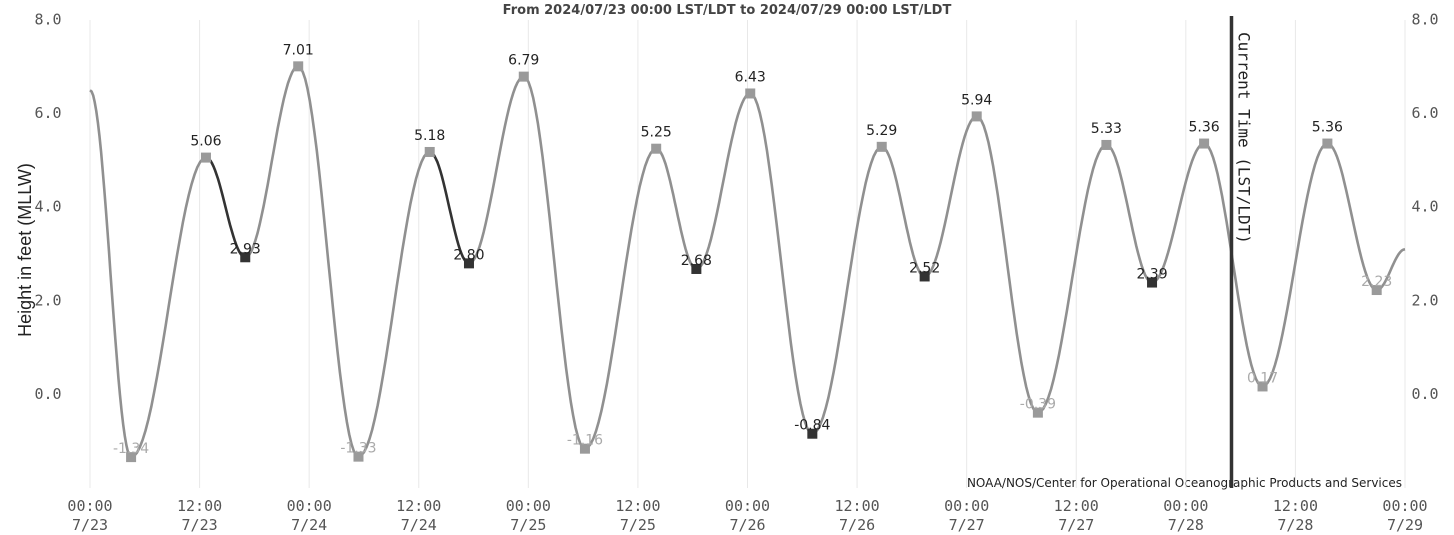 Image resolution: width=1454 pixels, height=535 pixels. Describe the element at coordinates (47, 20) in the screenshot. I see `y-tick-label-left: 8.0` at that location.